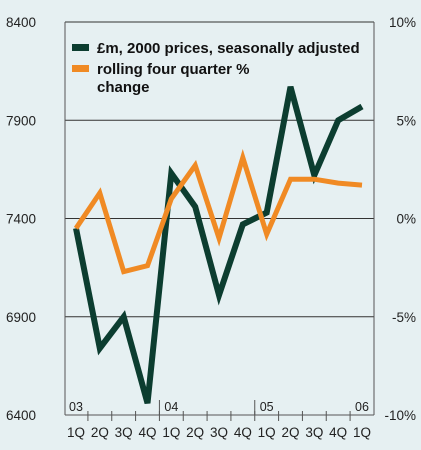 The height and width of the screenshot is (450, 421). What do you see at coordinates (173, 69) in the screenshot?
I see `legend-label-pct-change: rolling four quarter %` at bounding box center [173, 69].